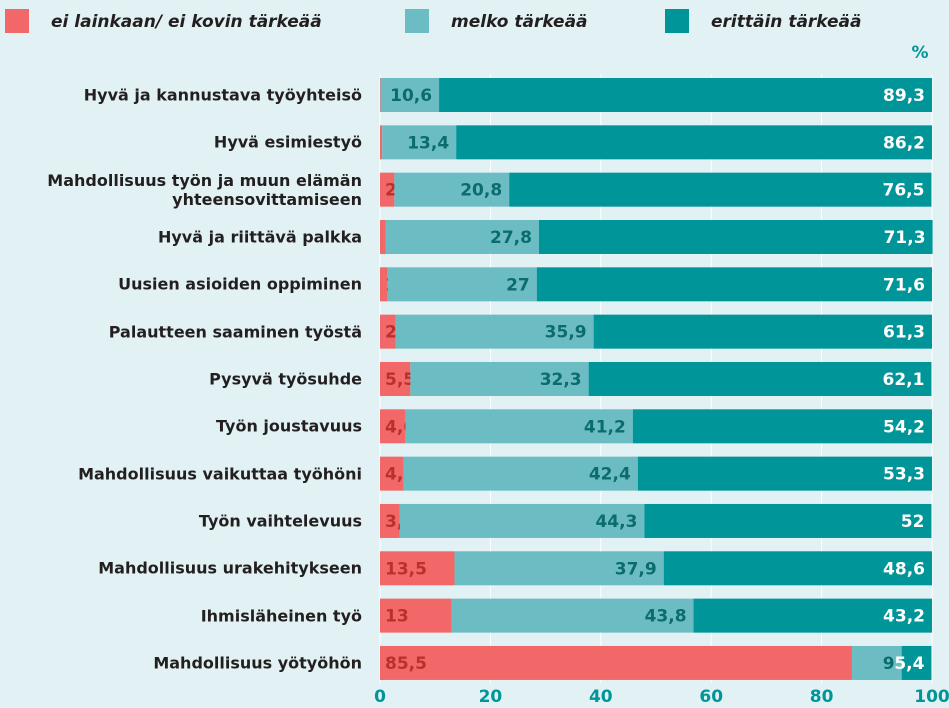  What do you see at coordinates (259, 237) in the screenshot?
I see `category-label: Hyvä ja riittävä palkka` at bounding box center [259, 237].